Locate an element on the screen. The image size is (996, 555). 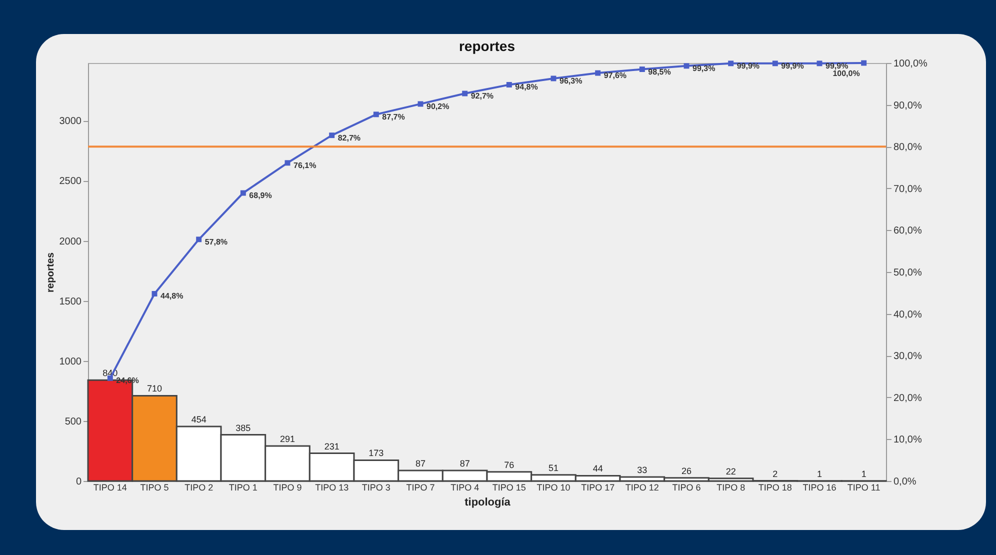
data-label: 22 is located at coordinates (731, 471).